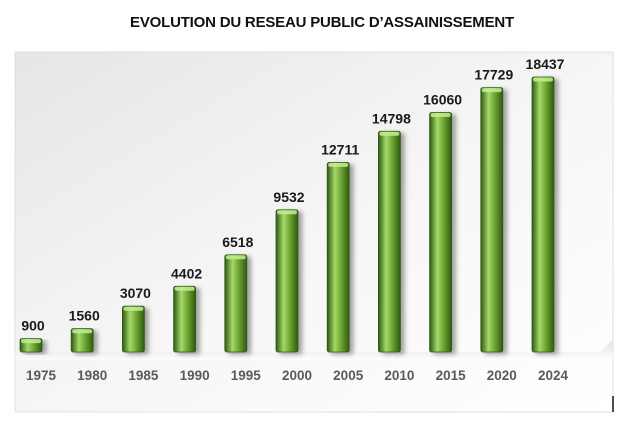 This screenshot has height=427, width=644. What do you see at coordinates (92, 375) in the screenshot?
I see `tick-label-1980: 1980` at bounding box center [92, 375].